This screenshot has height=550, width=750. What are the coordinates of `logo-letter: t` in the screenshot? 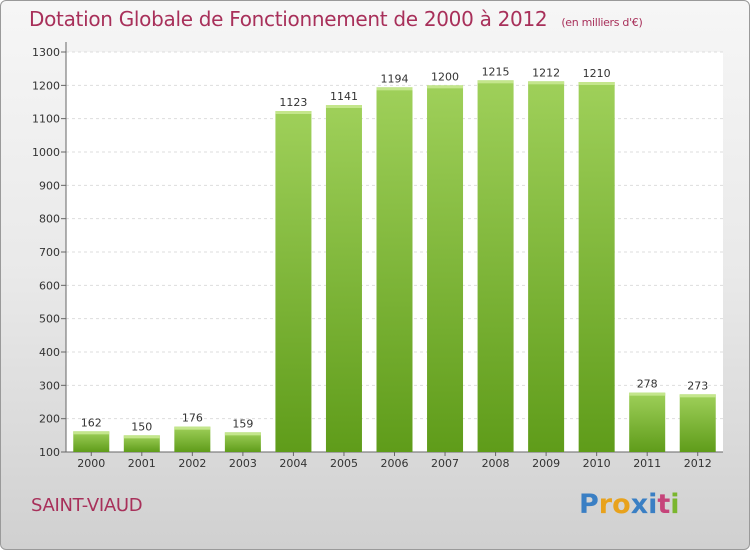 It's located at (664, 504).